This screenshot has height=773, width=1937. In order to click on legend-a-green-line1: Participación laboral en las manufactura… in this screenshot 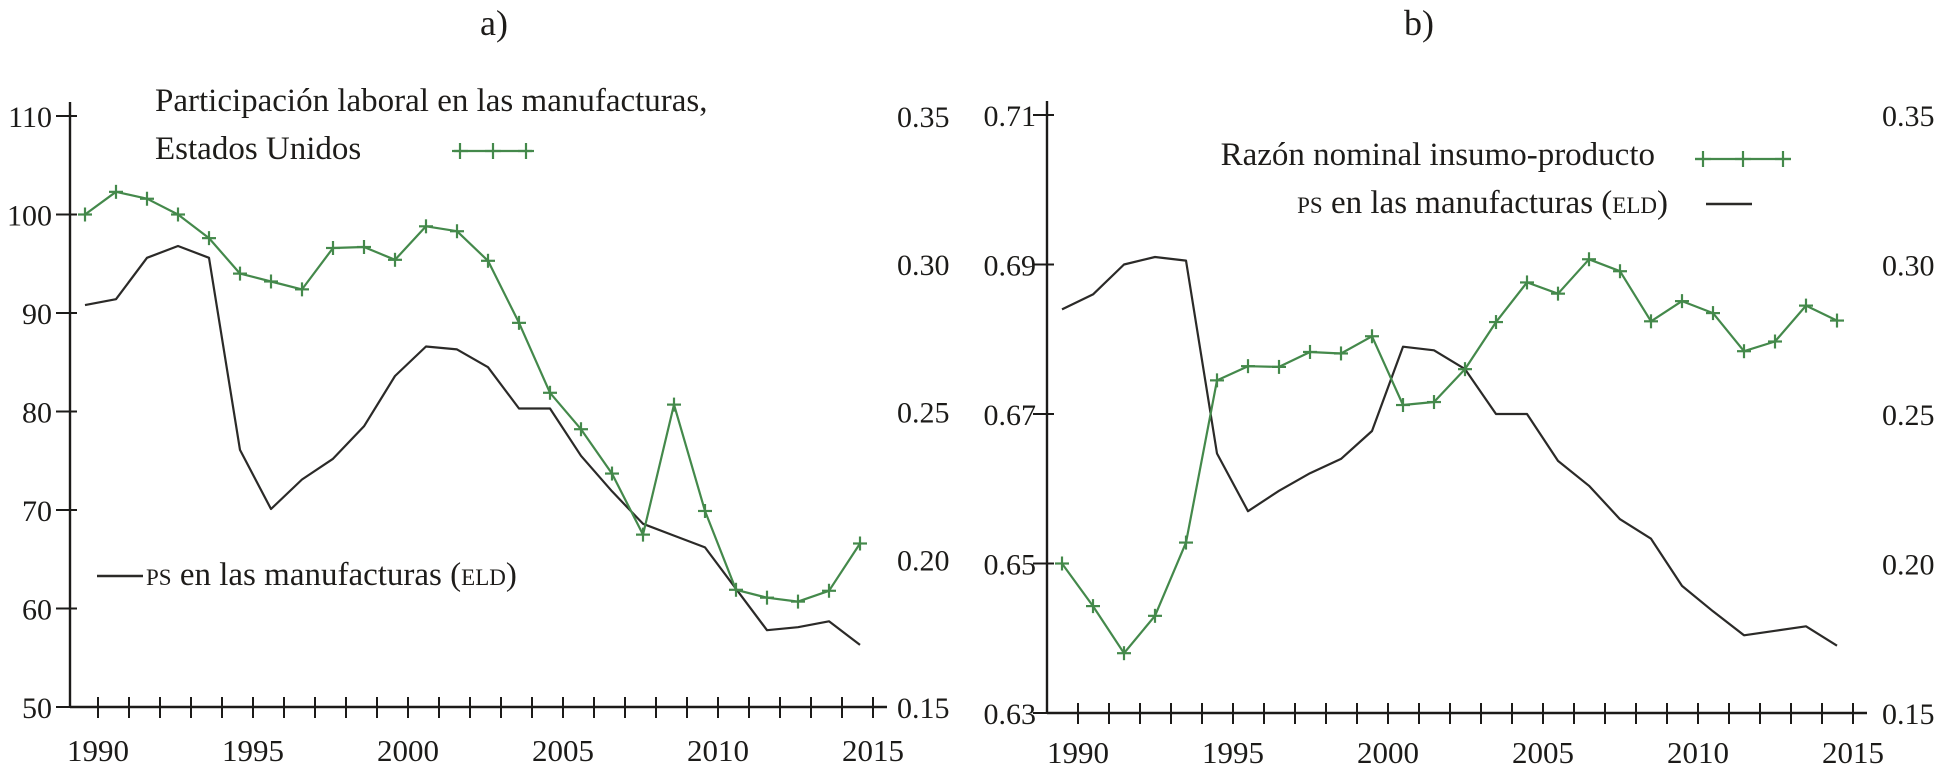, I will do `click(431, 101)`.